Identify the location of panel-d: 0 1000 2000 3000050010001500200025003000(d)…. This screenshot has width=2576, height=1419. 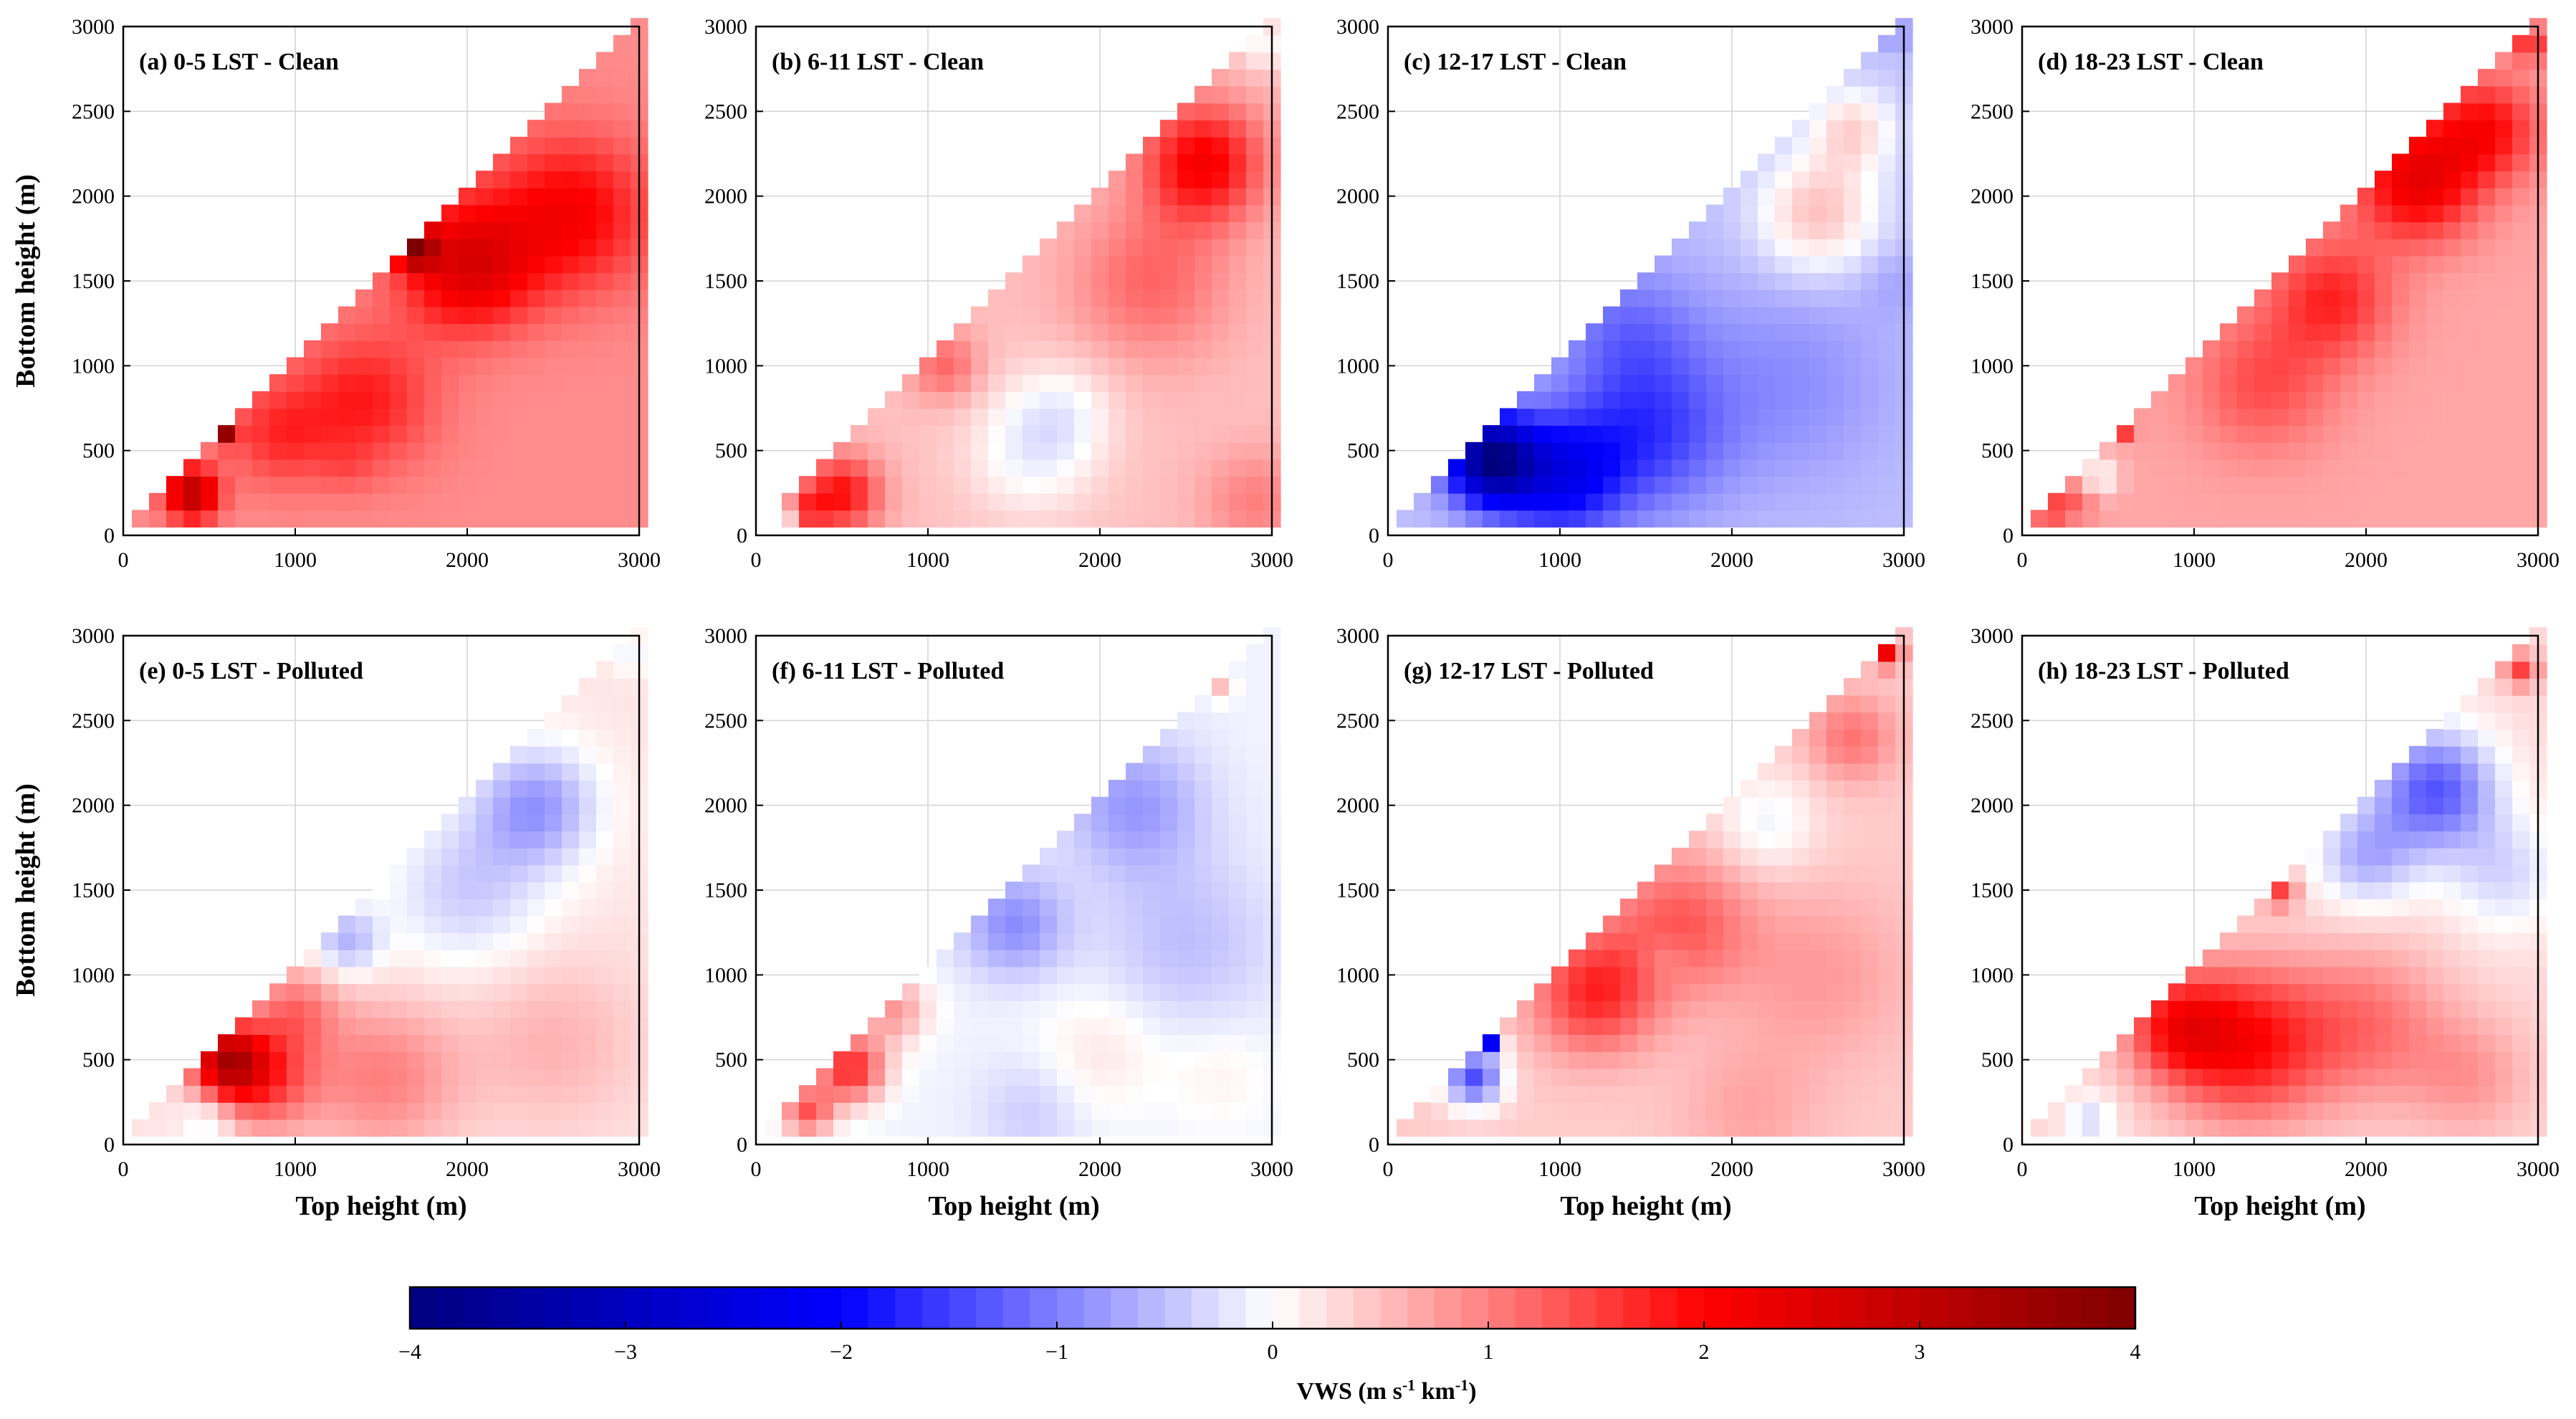
(2265, 293).